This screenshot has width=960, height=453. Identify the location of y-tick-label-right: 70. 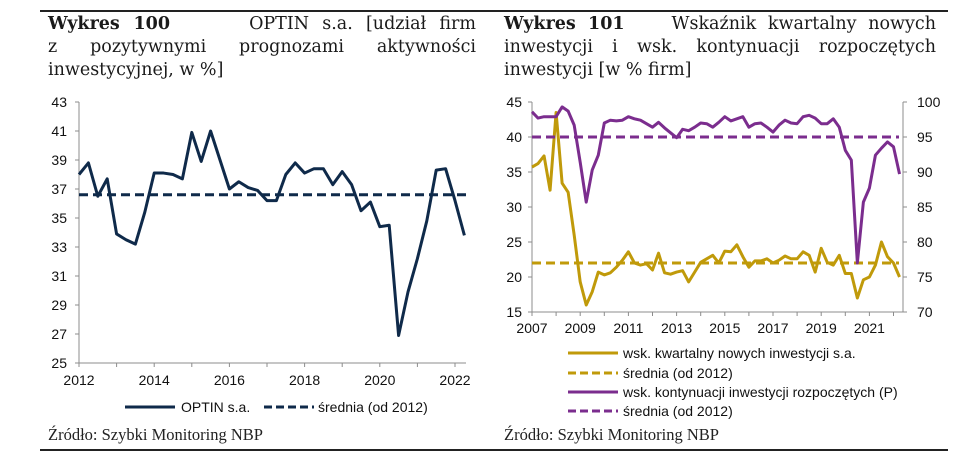
(925, 312).